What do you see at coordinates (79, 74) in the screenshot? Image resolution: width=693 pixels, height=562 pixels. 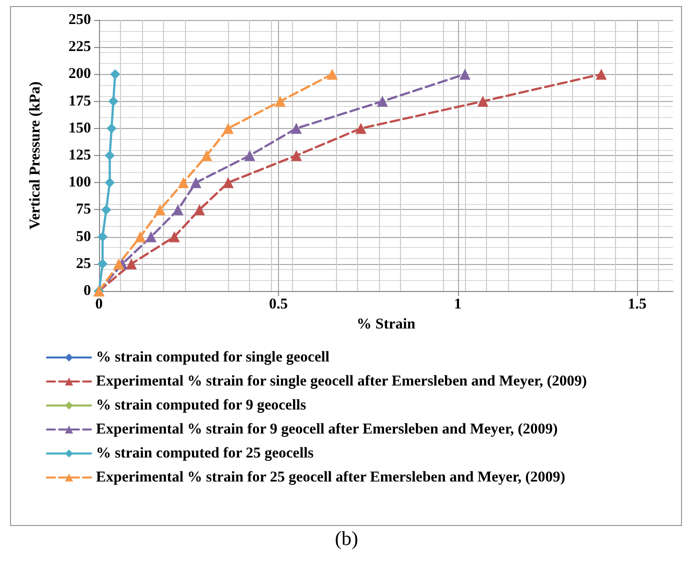 I see `y-tick-label: 200` at bounding box center [79, 74].